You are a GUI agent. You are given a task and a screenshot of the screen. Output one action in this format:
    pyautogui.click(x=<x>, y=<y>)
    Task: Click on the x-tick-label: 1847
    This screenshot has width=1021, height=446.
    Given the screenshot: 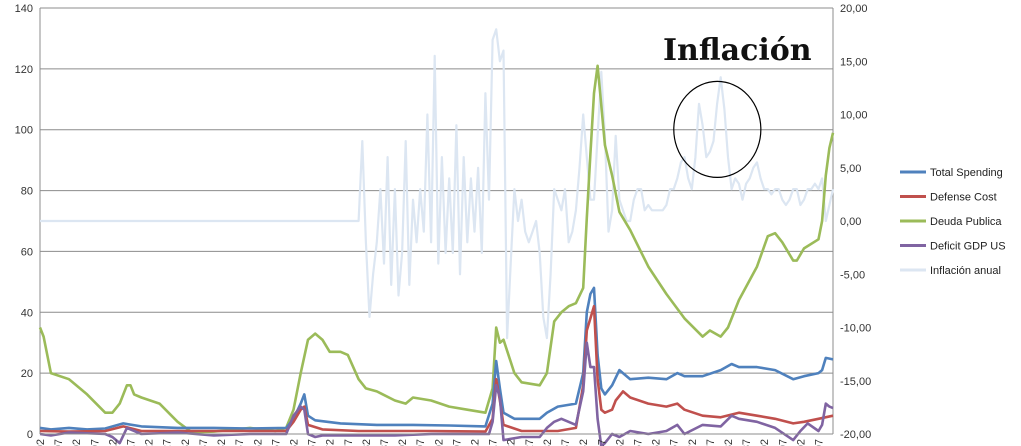 What is the action you would take?
    pyautogui.click(x=240, y=442)
    